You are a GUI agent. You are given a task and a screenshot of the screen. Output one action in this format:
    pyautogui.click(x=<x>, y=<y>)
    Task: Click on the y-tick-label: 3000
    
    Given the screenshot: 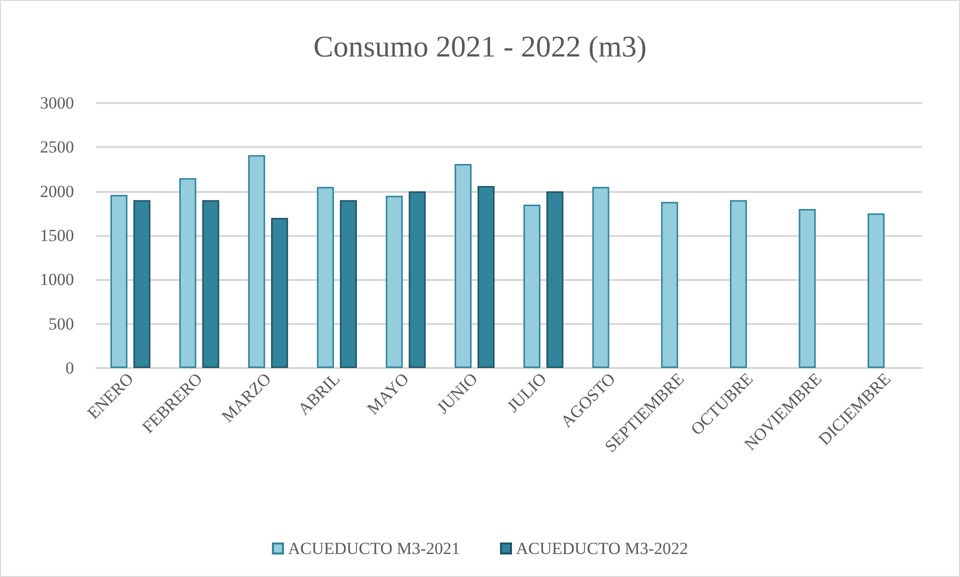 What is the action you would take?
    pyautogui.click(x=57, y=103)
    